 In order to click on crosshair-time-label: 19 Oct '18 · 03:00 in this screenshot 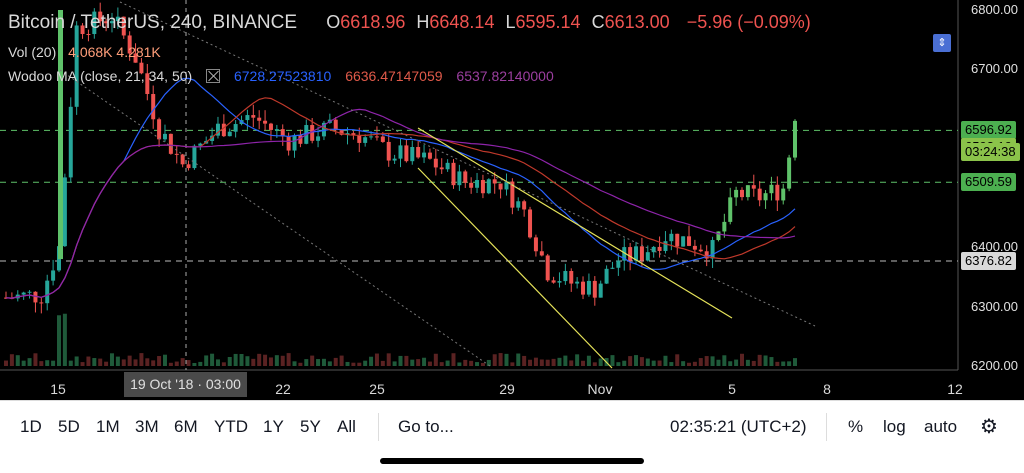, I will do `click(185, 384)`.